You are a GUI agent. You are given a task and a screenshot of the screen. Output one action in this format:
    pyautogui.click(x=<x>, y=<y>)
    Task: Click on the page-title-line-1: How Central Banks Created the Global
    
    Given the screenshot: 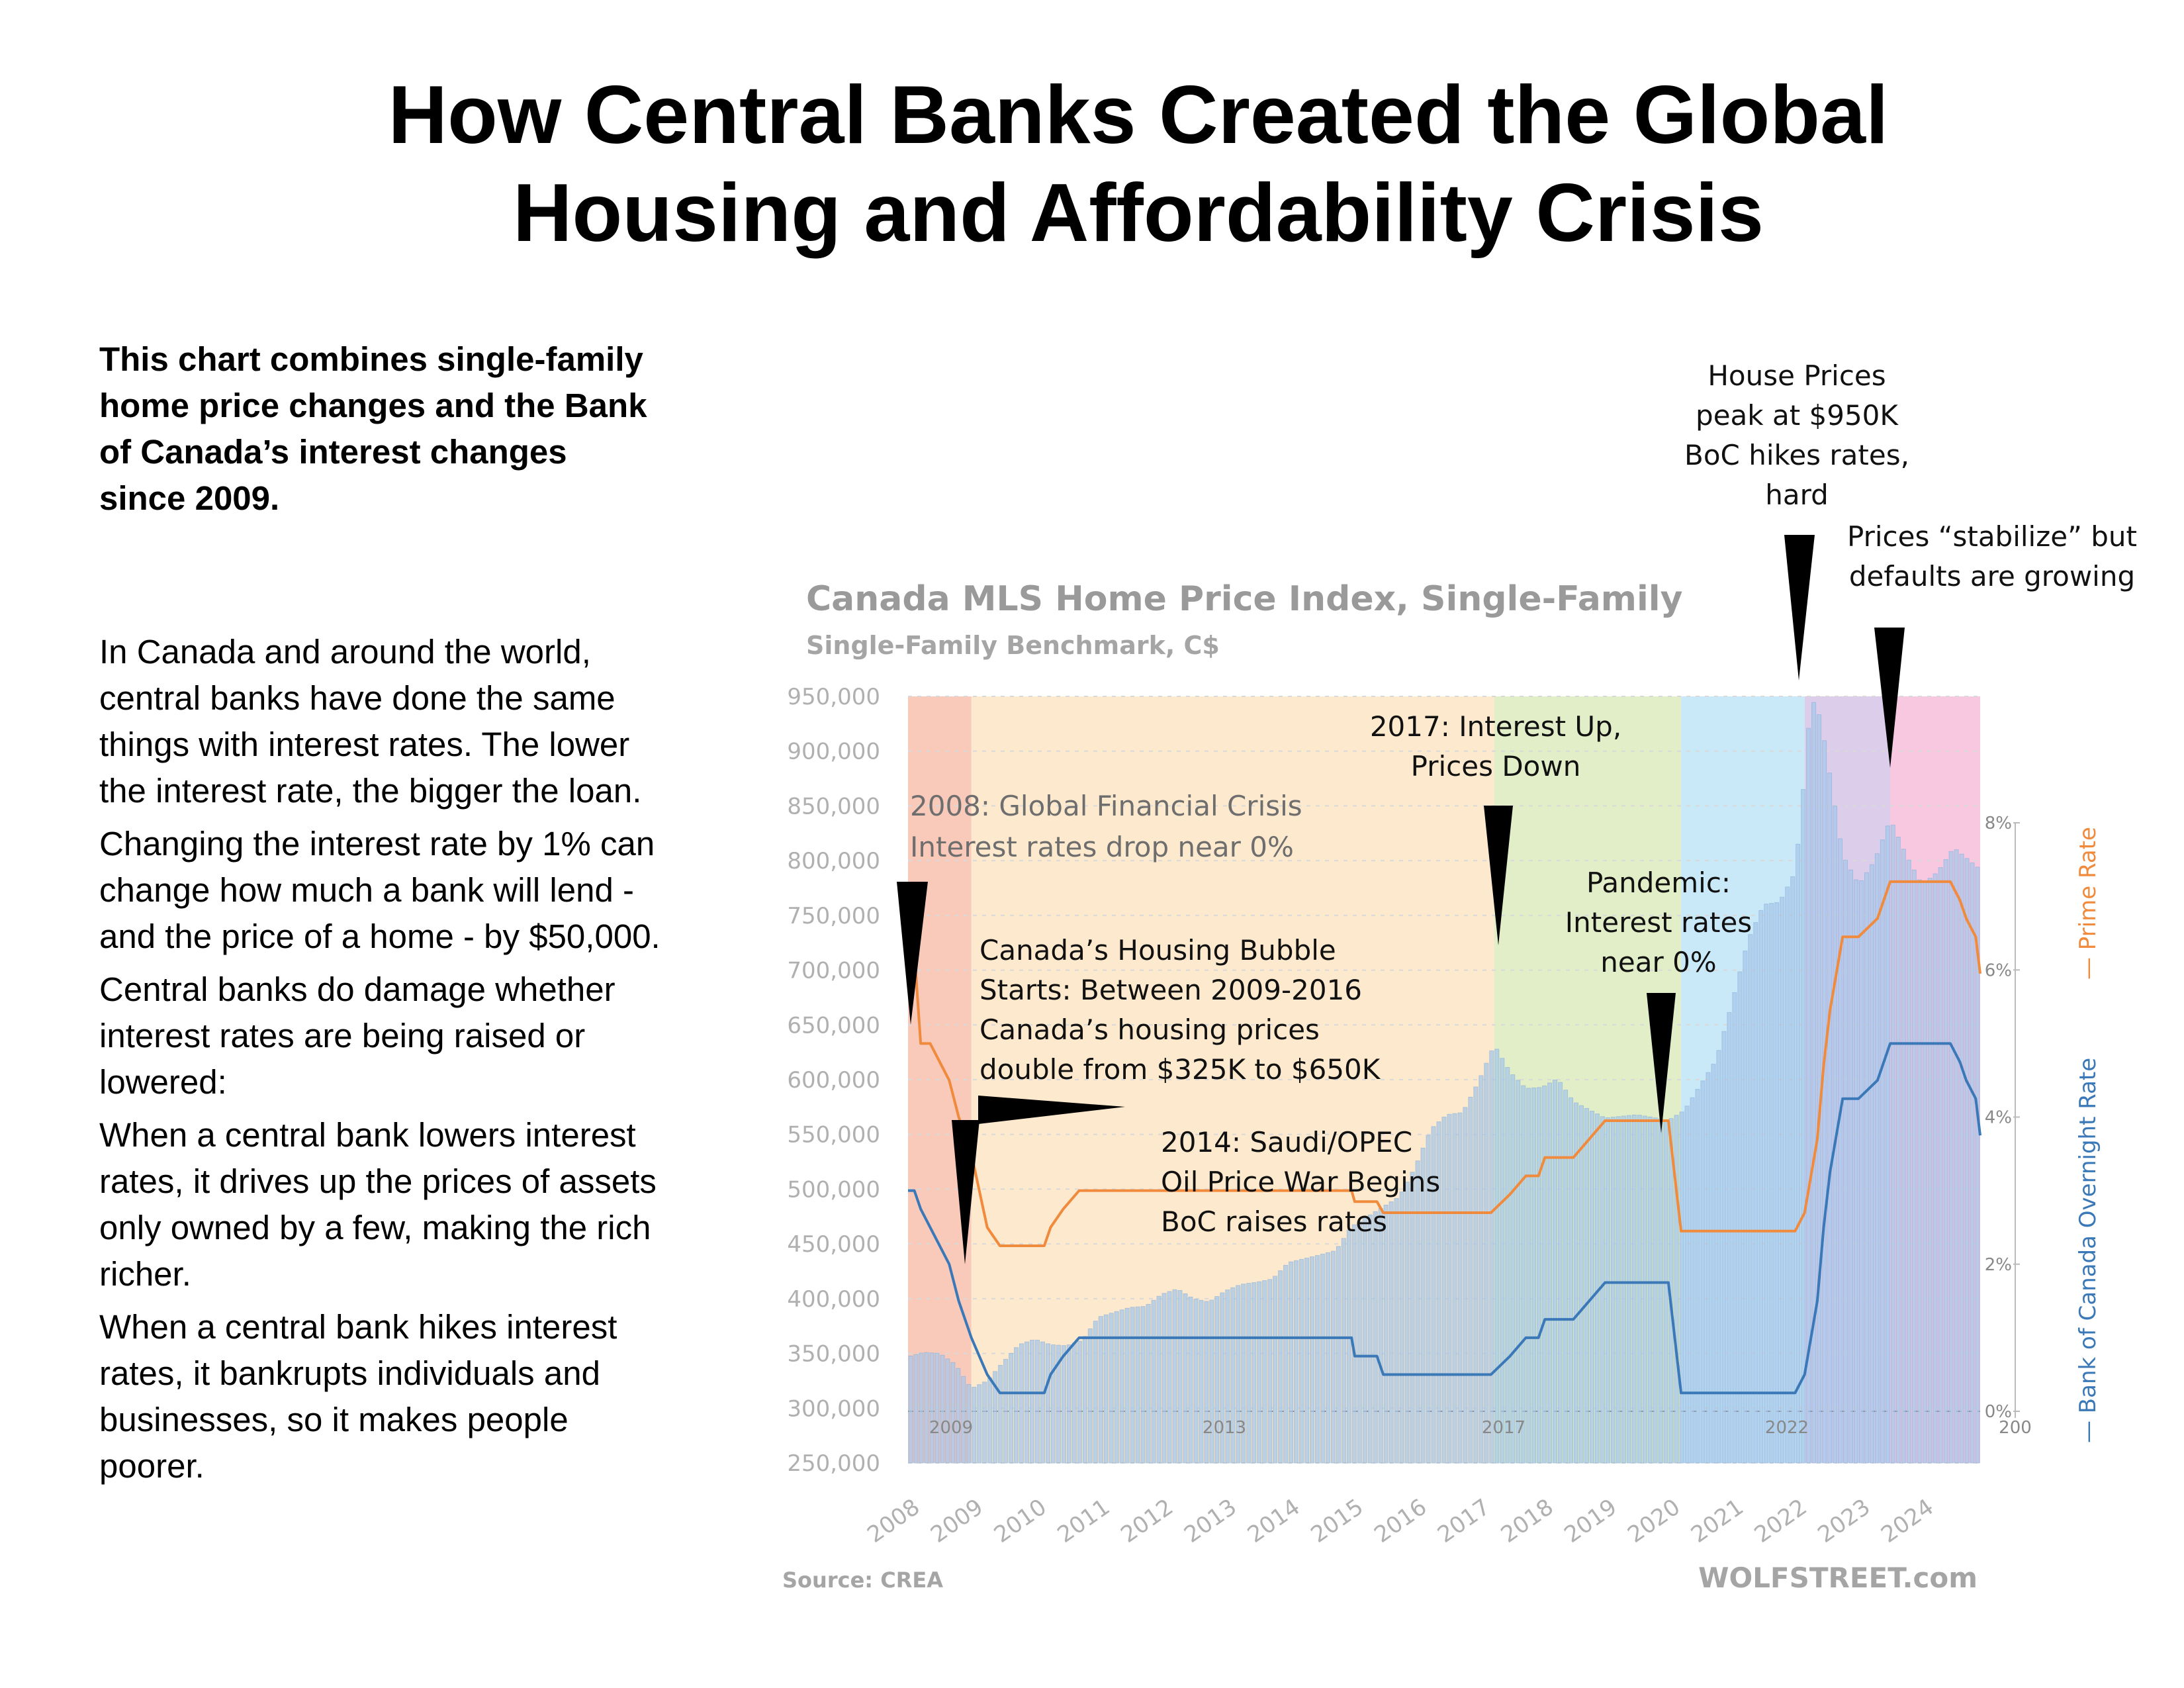 What is the action you would take?
    pyautogui.click(x=1139, y=115)
    